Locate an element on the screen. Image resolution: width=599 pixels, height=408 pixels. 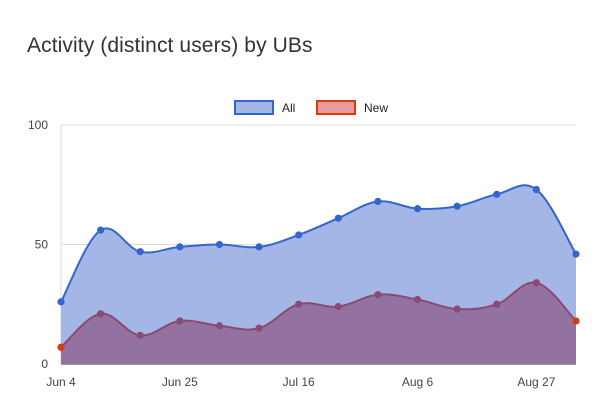
legend-label-all: All is located at coordinates (288, 108).